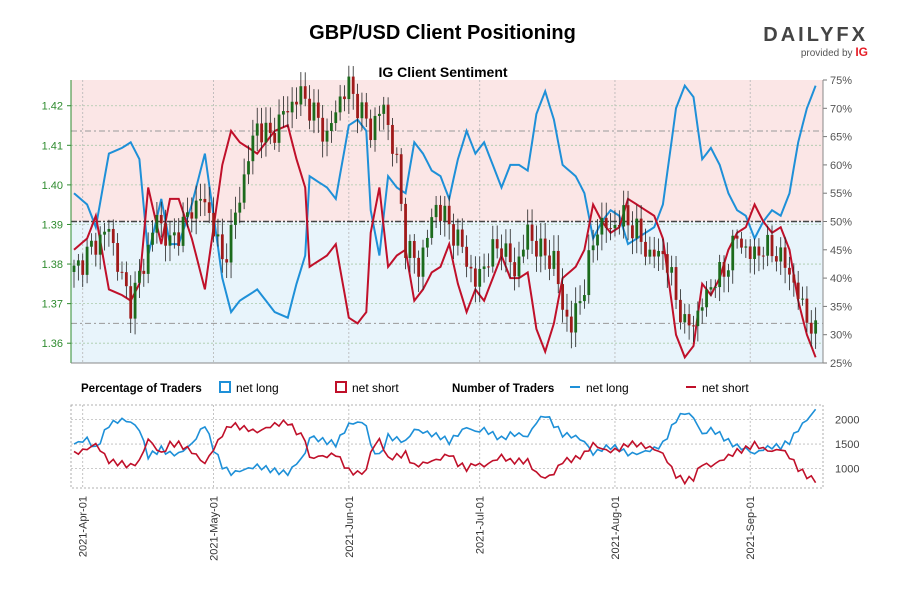  Describe the element at coordinates (841, 138) in the screenshot. I see `pct-tick-label: 65%` at that location.